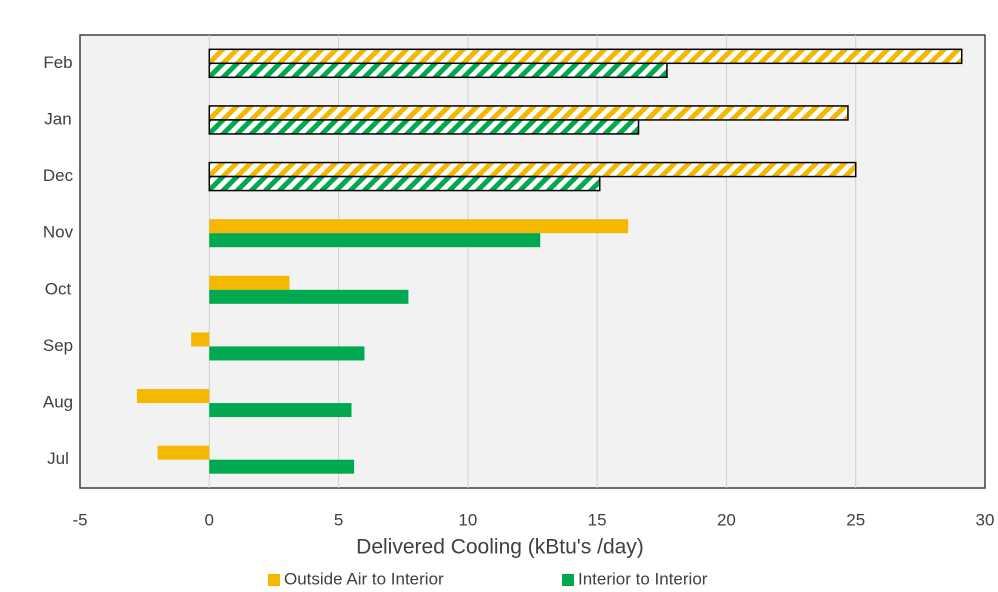 The height and width of the screenshot is (592, 998). What do you see at coordinates (597, 519) in the screenshot?
I see `x-tick-label: 15` at bounding box center [597, 519].